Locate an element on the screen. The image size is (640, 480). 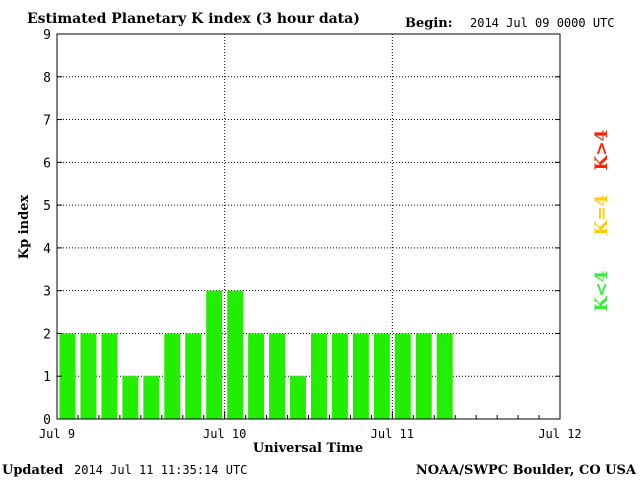
updated-label: Updated is located at coordinates (32, 470).